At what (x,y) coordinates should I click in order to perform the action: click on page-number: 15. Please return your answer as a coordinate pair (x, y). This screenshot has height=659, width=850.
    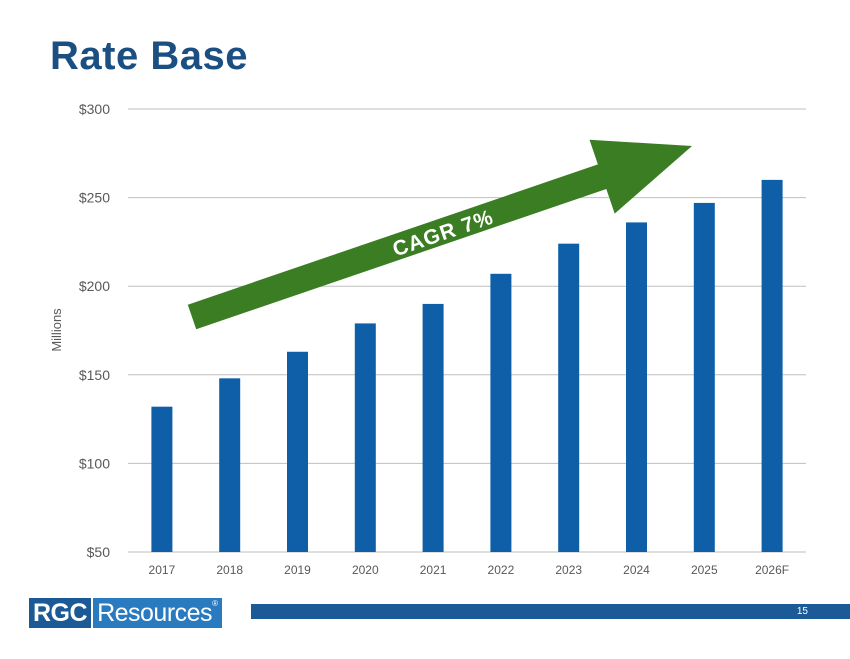
    Looking at the image, I should click on (802, 611).